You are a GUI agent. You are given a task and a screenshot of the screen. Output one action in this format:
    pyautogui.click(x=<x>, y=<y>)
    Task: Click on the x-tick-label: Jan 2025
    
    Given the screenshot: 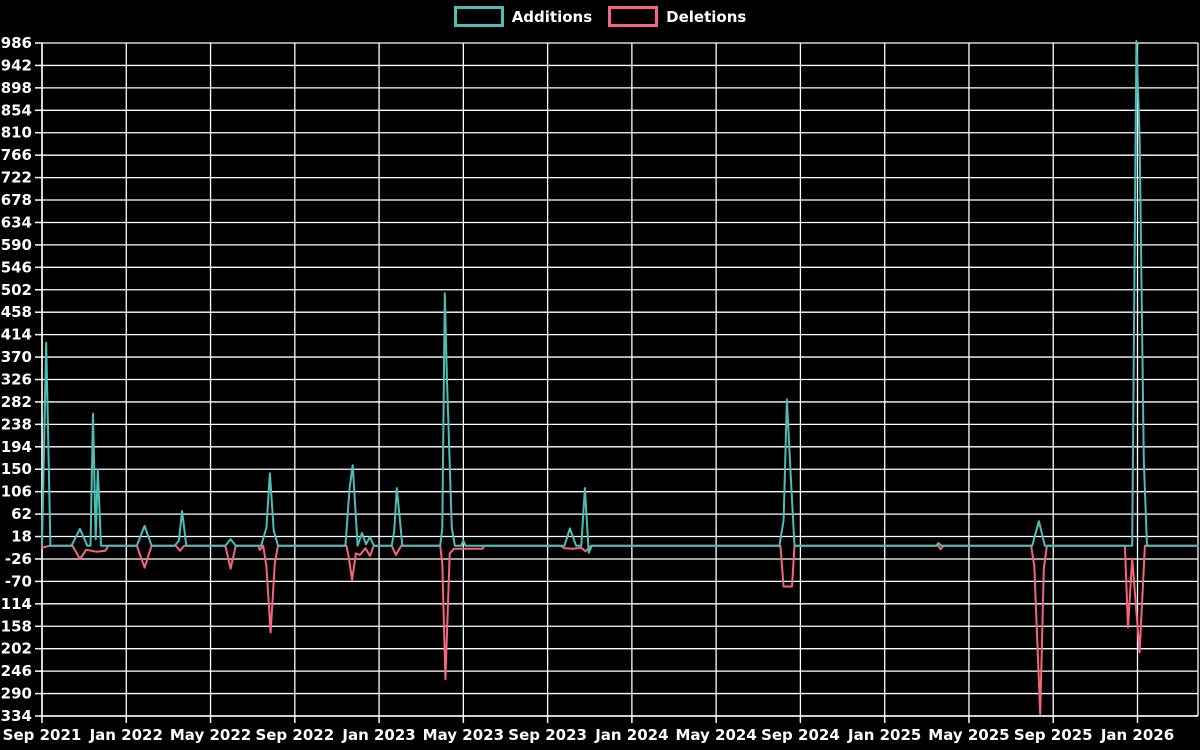 What is the action you would take?
    pyautogui.click(x=884, y=735)
    